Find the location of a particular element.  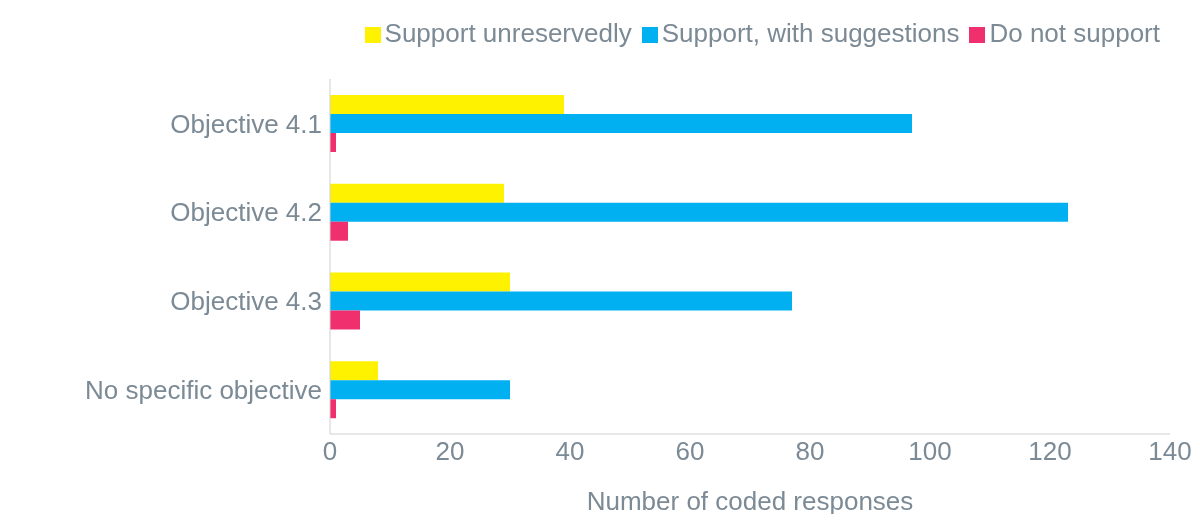

legend-label: Support, with suggestions is located at coordinates (810, 33).